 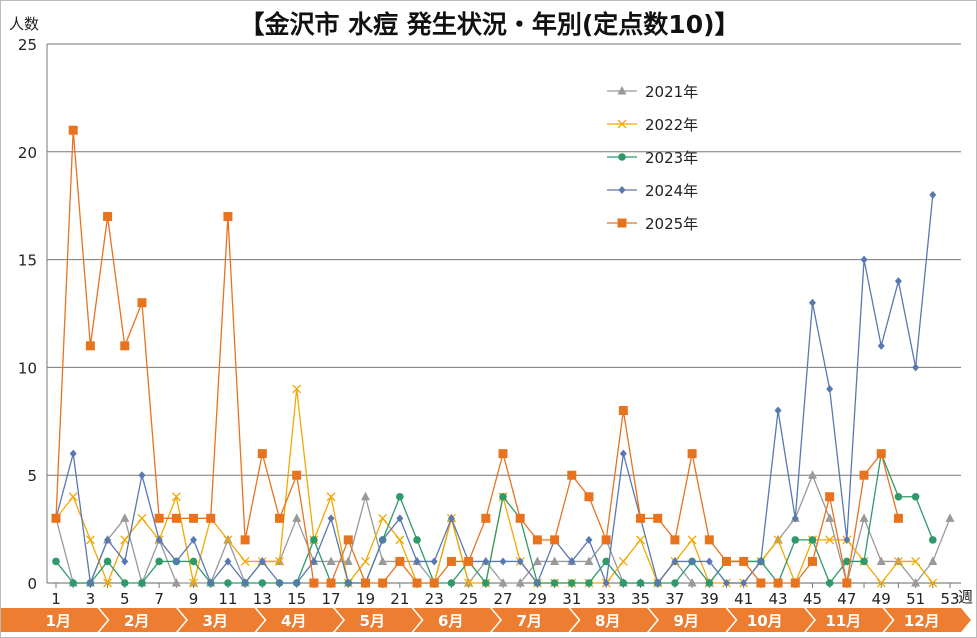 I want to click on legend-label: 2022年, so click(x=671, y=125).